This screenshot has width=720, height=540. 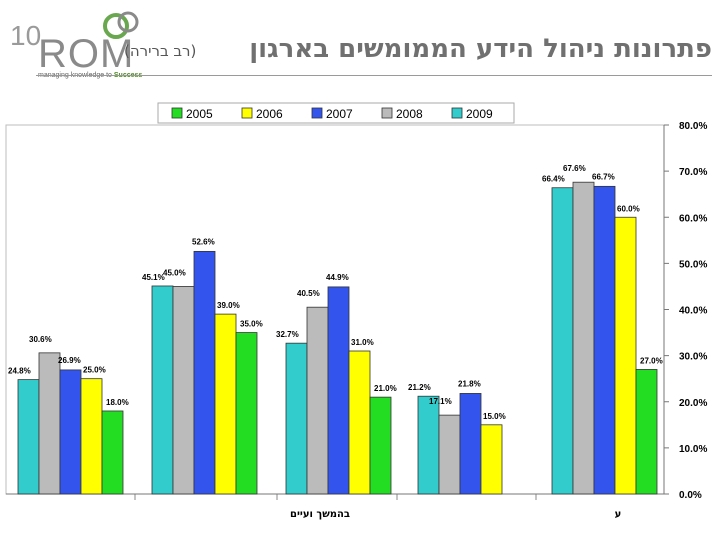 I want to click on data-label: 25.0%, so click(x=94, y=370).